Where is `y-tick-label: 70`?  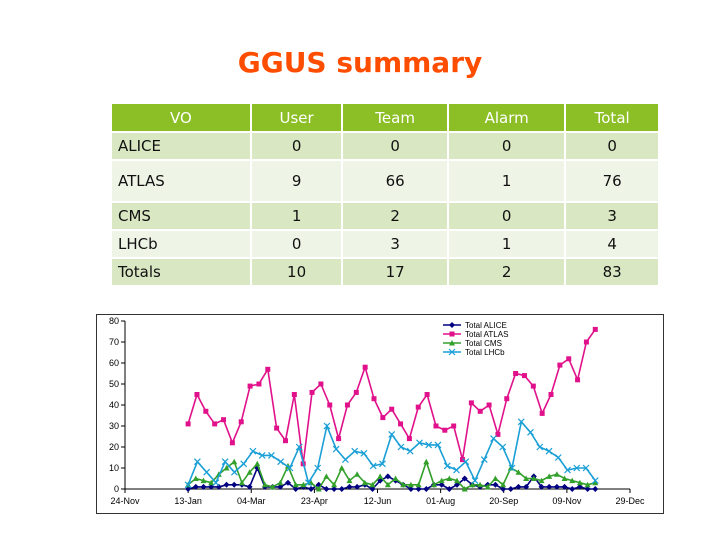 y-tick-label: 70 is located at coordinates (114, 342).